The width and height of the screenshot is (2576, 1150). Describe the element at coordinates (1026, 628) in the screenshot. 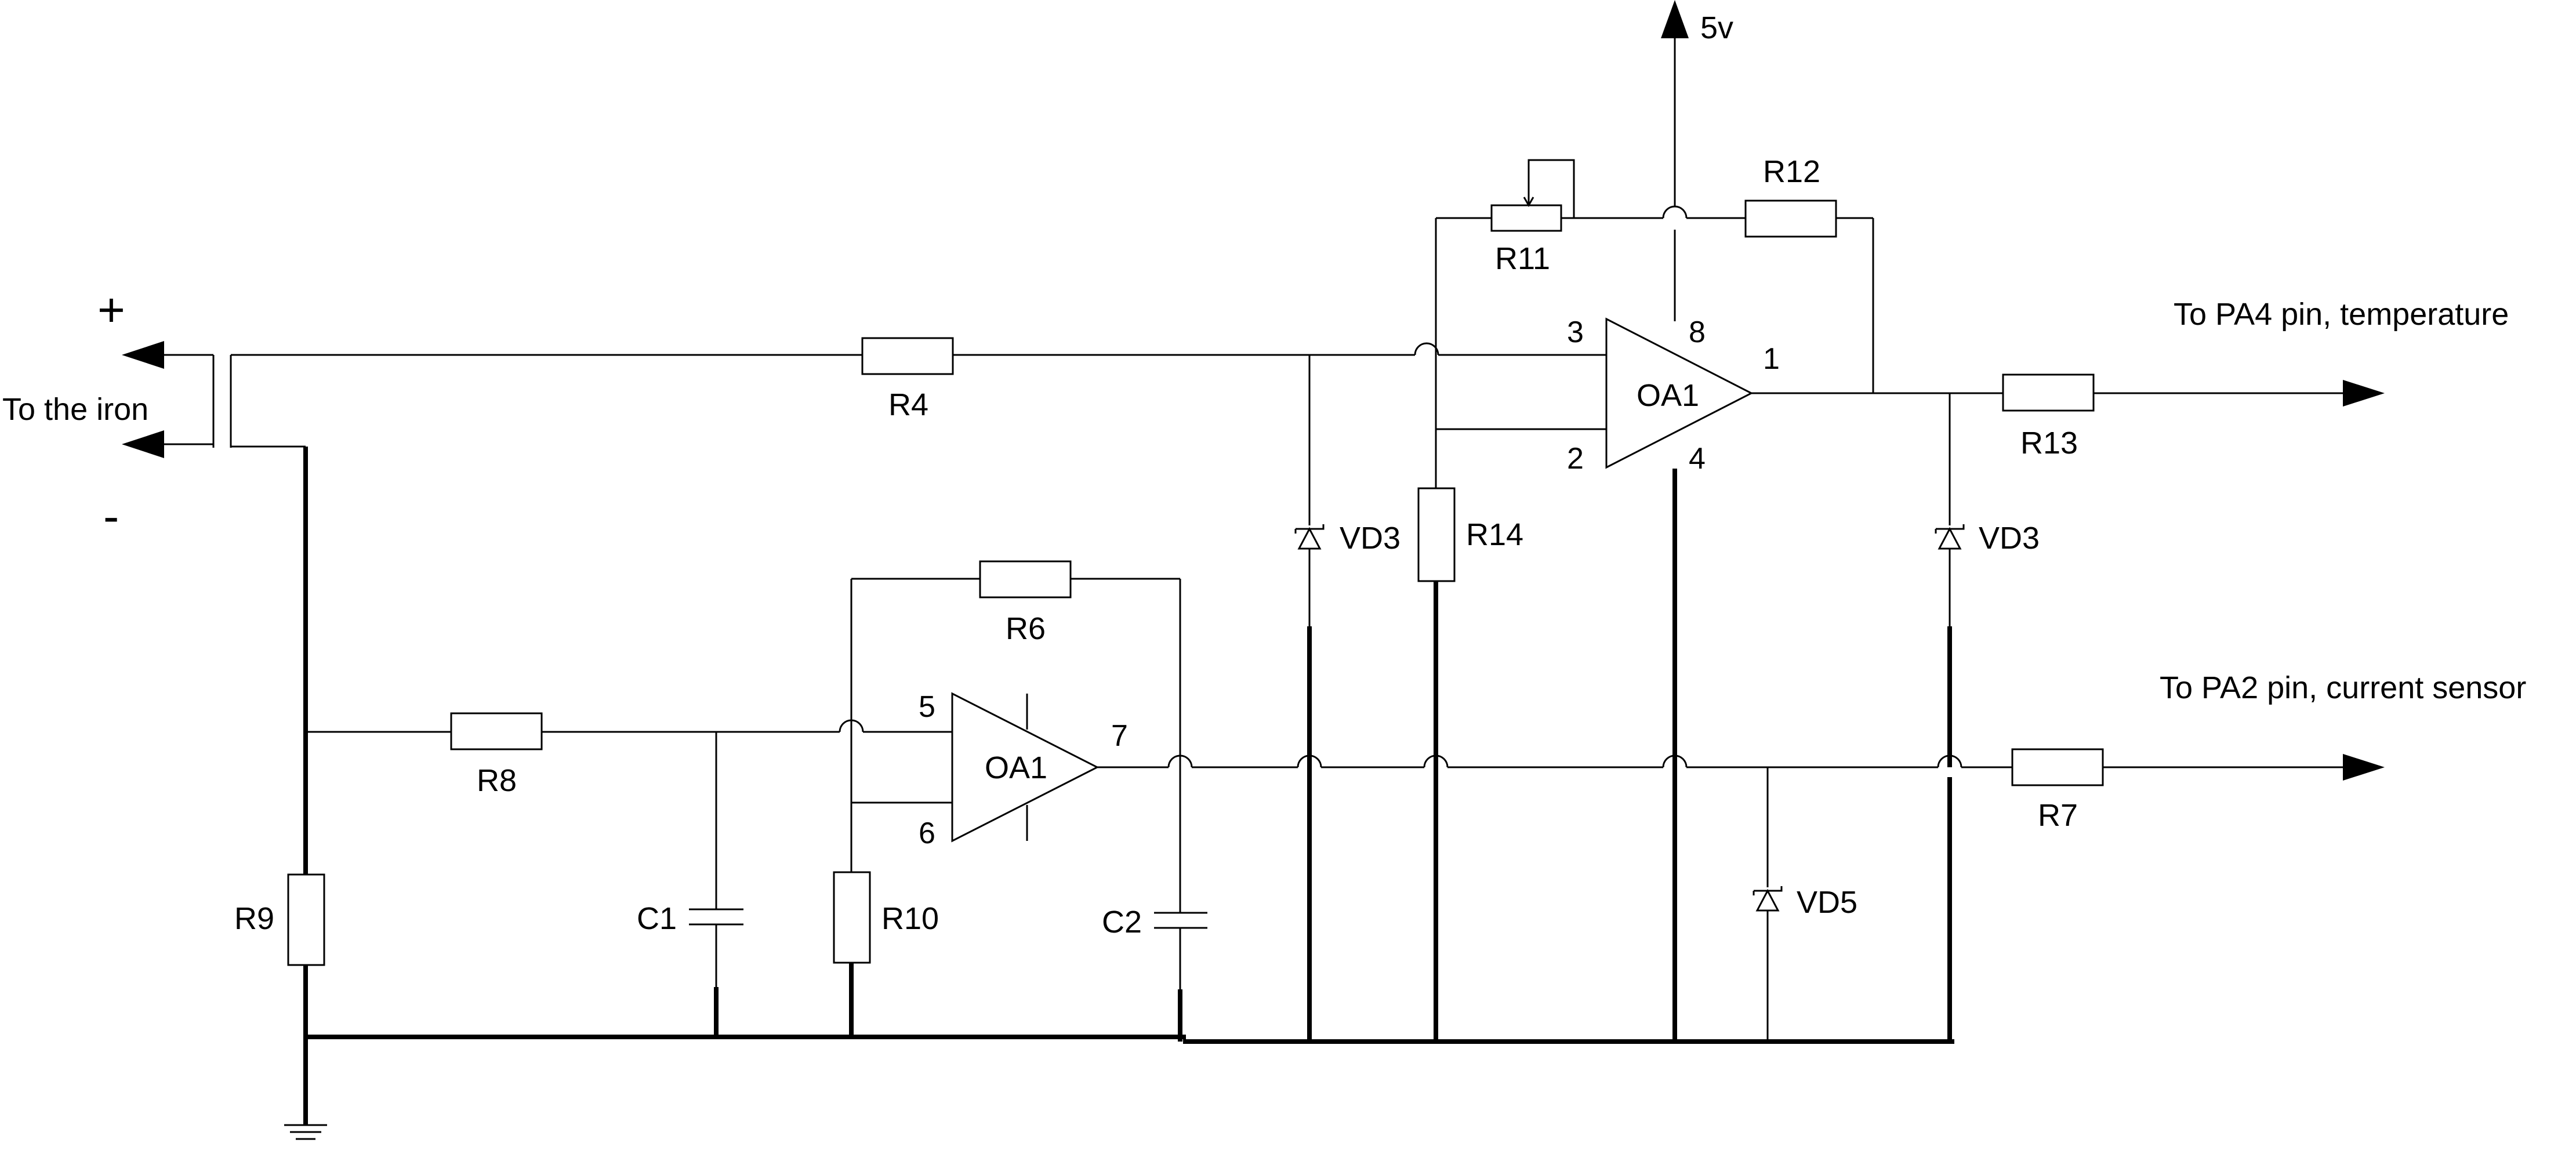

I see `r6-label: R6` at that location.